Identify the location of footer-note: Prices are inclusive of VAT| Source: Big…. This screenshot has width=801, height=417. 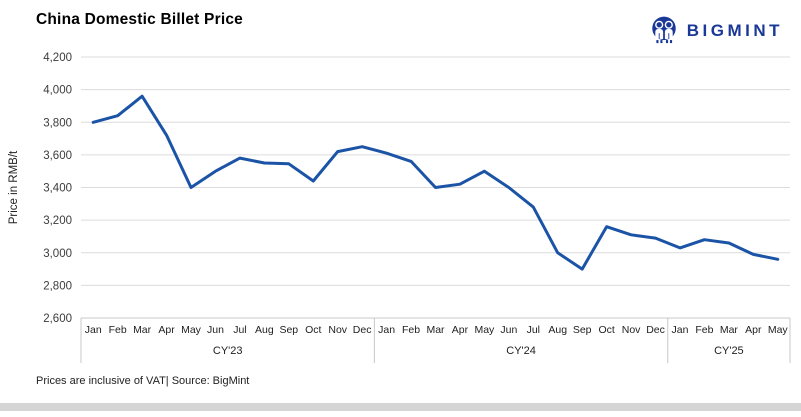
(143, 381).